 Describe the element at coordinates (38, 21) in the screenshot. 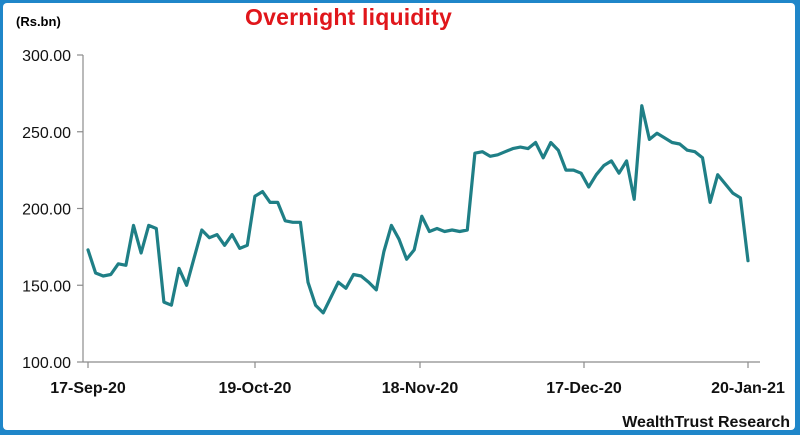

I see `y-axis-unit-label: (Rs.bn)` at that location.